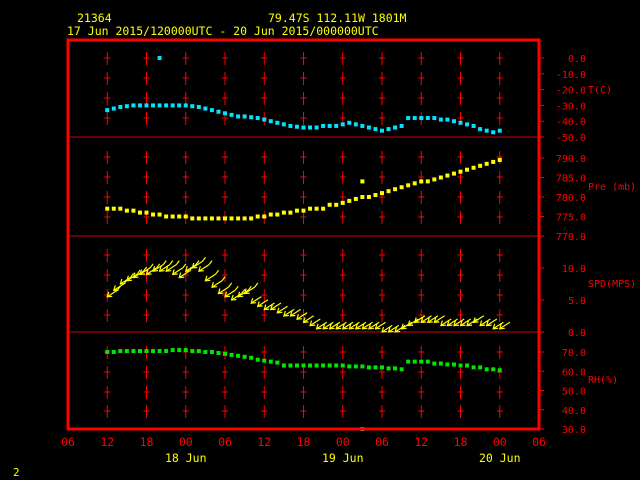  What do you see at coordinates (16, 472) in the screenshot?
I see `page-number: 2` at bounding box center [16, 472].